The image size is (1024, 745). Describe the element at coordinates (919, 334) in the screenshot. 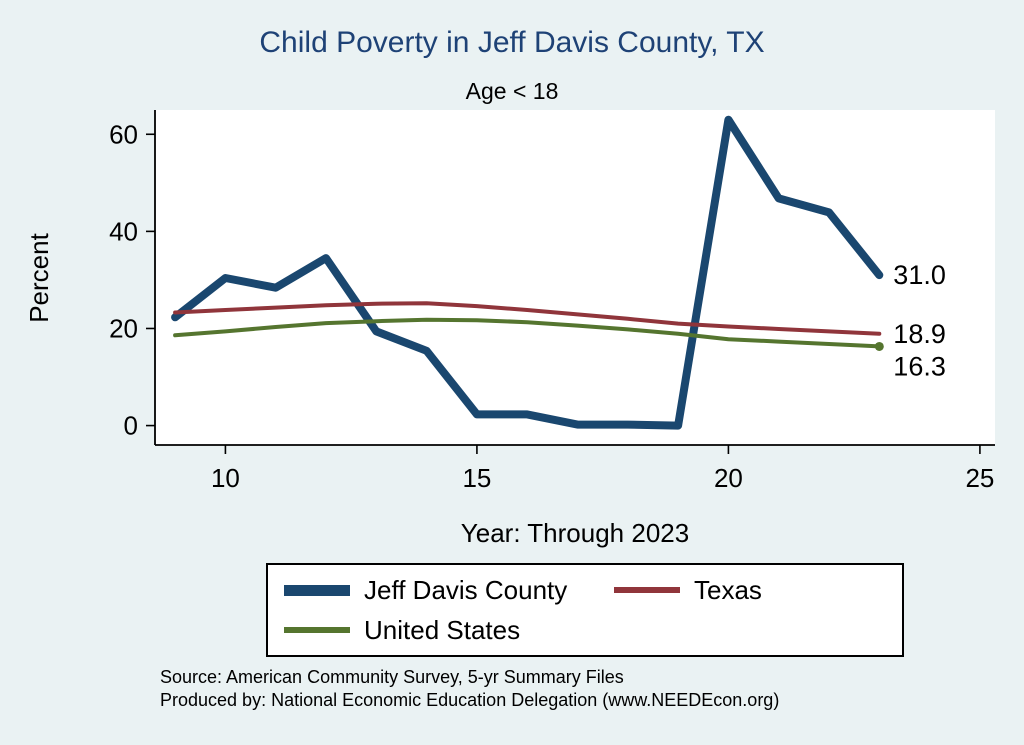

I see `series-end-label-1: 18.9` at that location.